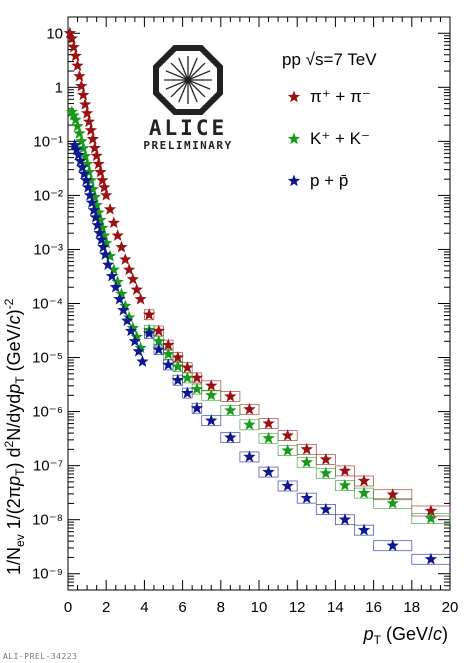 The width and height of the screenshot is (468, 663). I want to click on logo-tag: PRELIMINARY, so click(187, 145).